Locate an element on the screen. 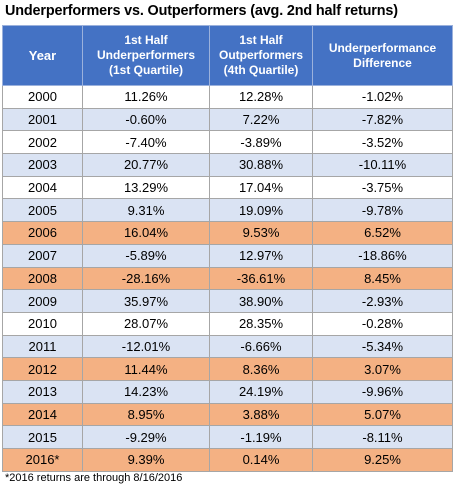 This screenshot has width=455, height=492. table-row: 2015 -9.29% -1.19% -8.11% is located at coordinates (227, 437).